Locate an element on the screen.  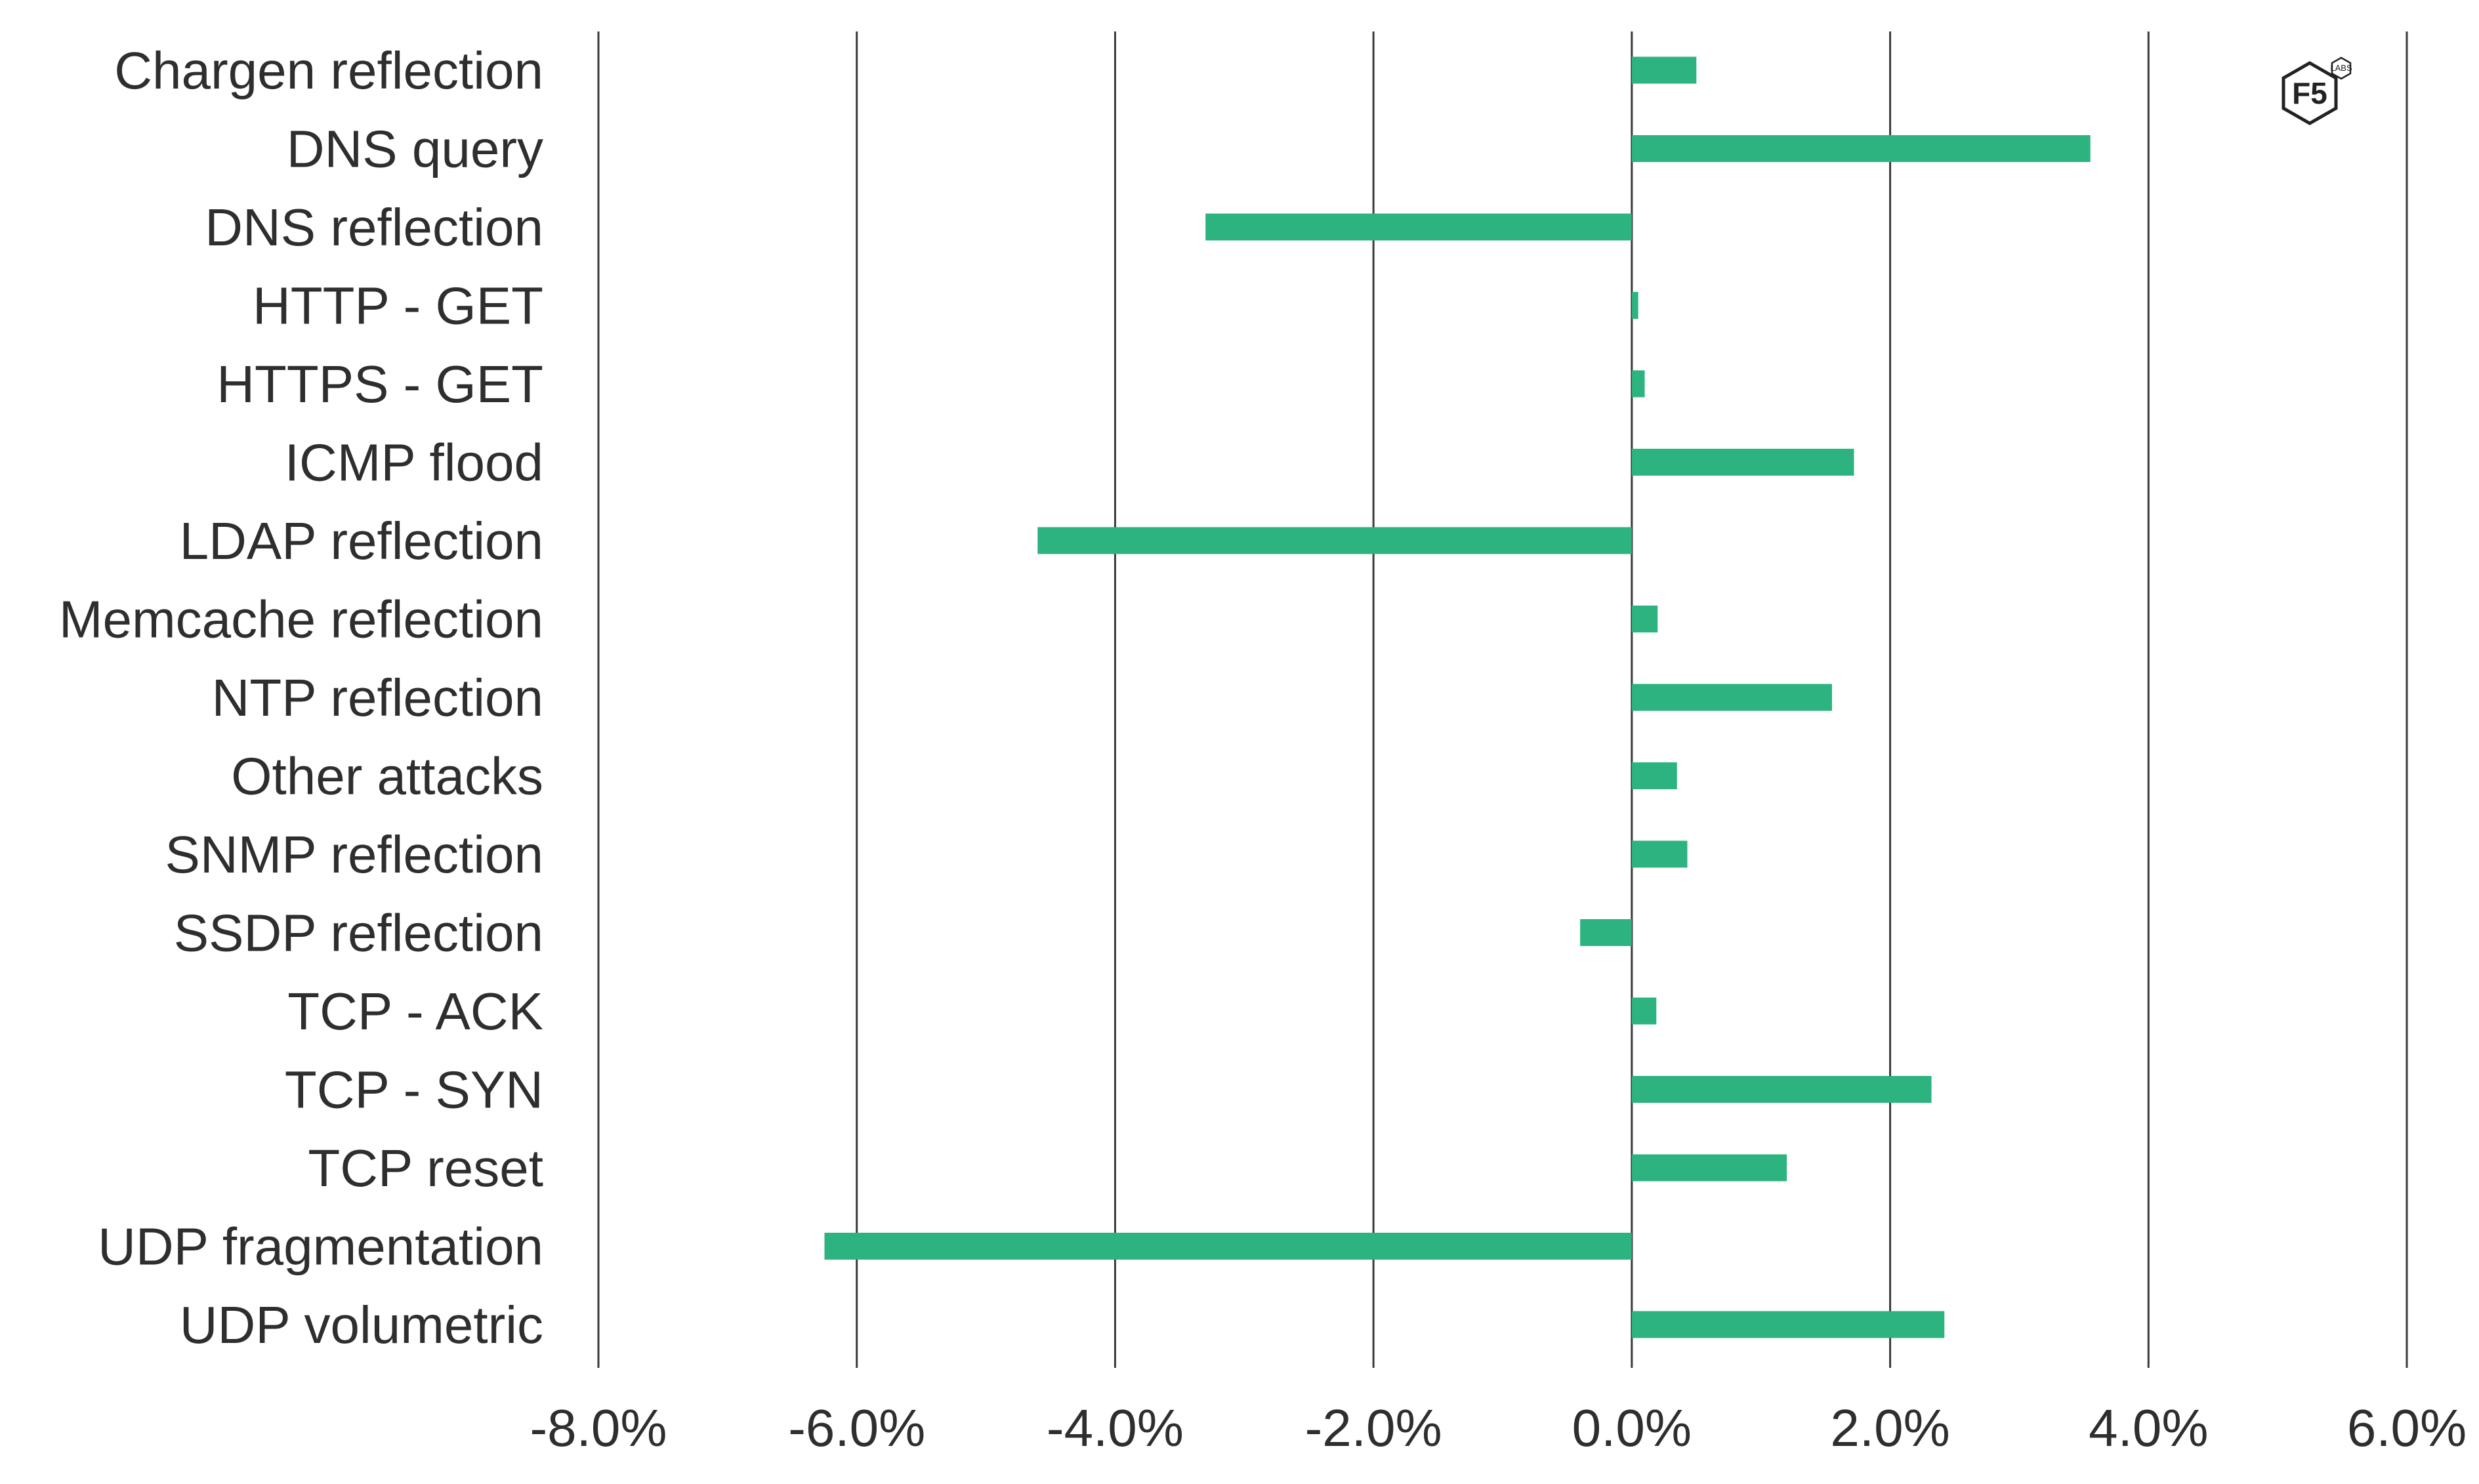
logo-sub-text: LABS is located at coordinates (2341, 68).